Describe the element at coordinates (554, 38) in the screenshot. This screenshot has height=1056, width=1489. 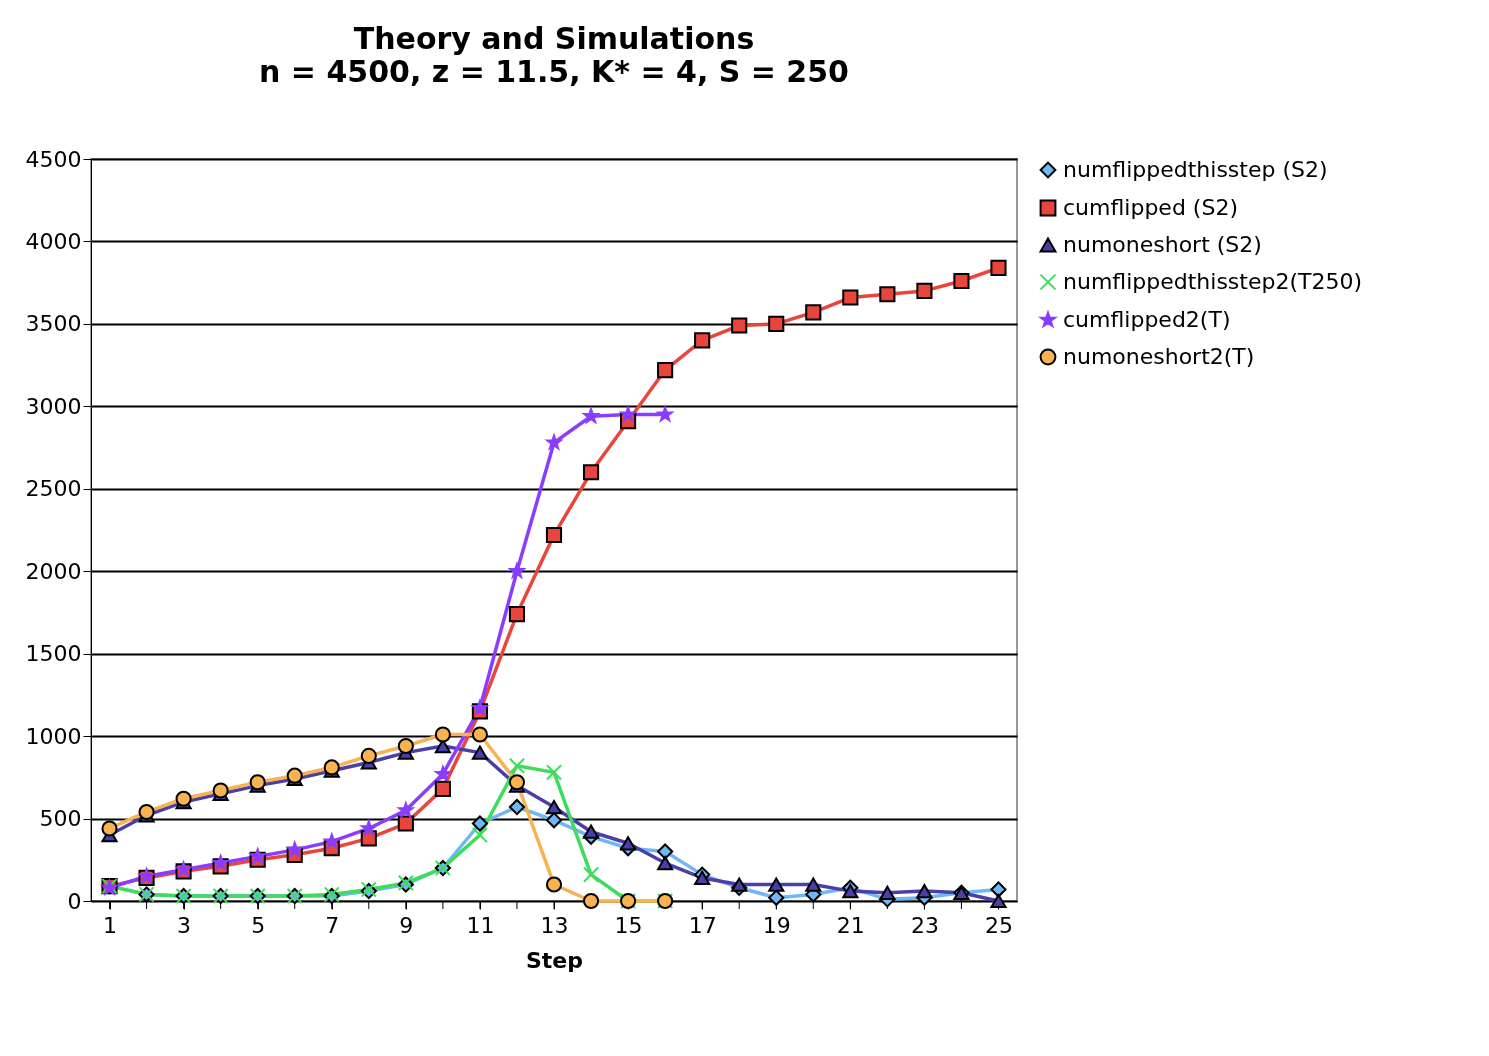
I see `chart-title: Theory and Simulations` at that location.